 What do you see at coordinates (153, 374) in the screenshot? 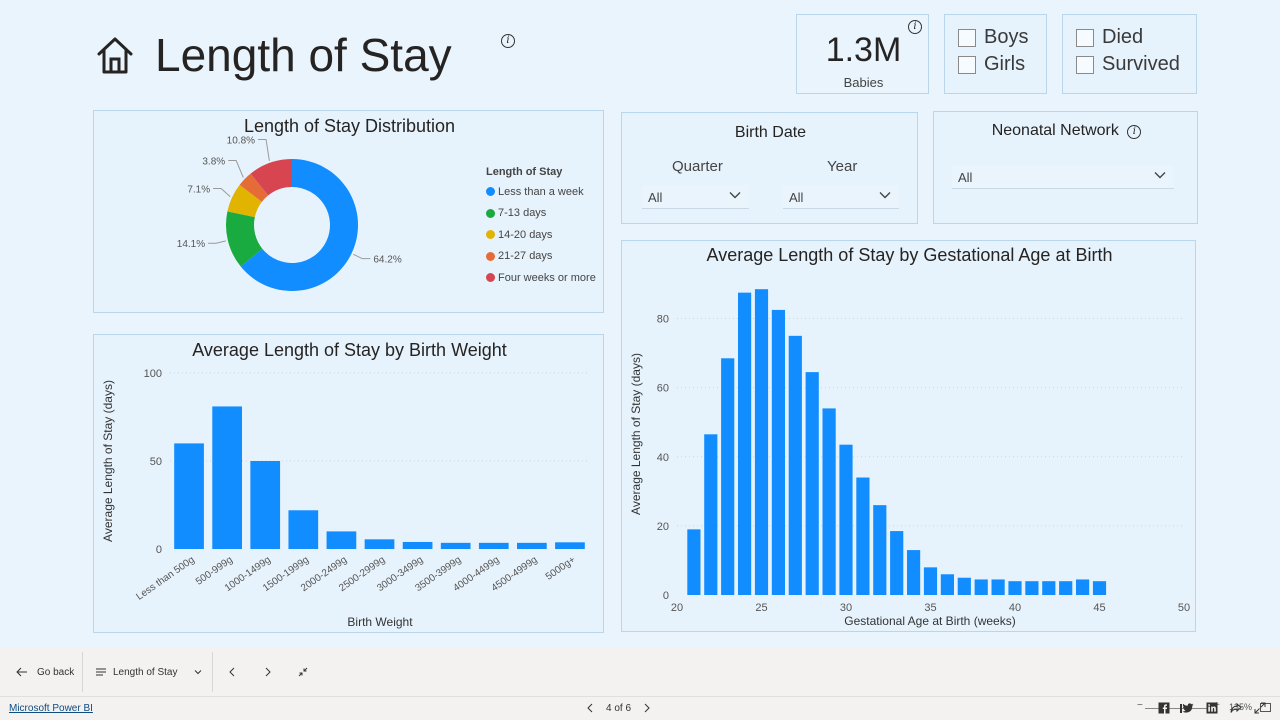
I see `y-tick-label: 100` at bounding box center [153, 374].